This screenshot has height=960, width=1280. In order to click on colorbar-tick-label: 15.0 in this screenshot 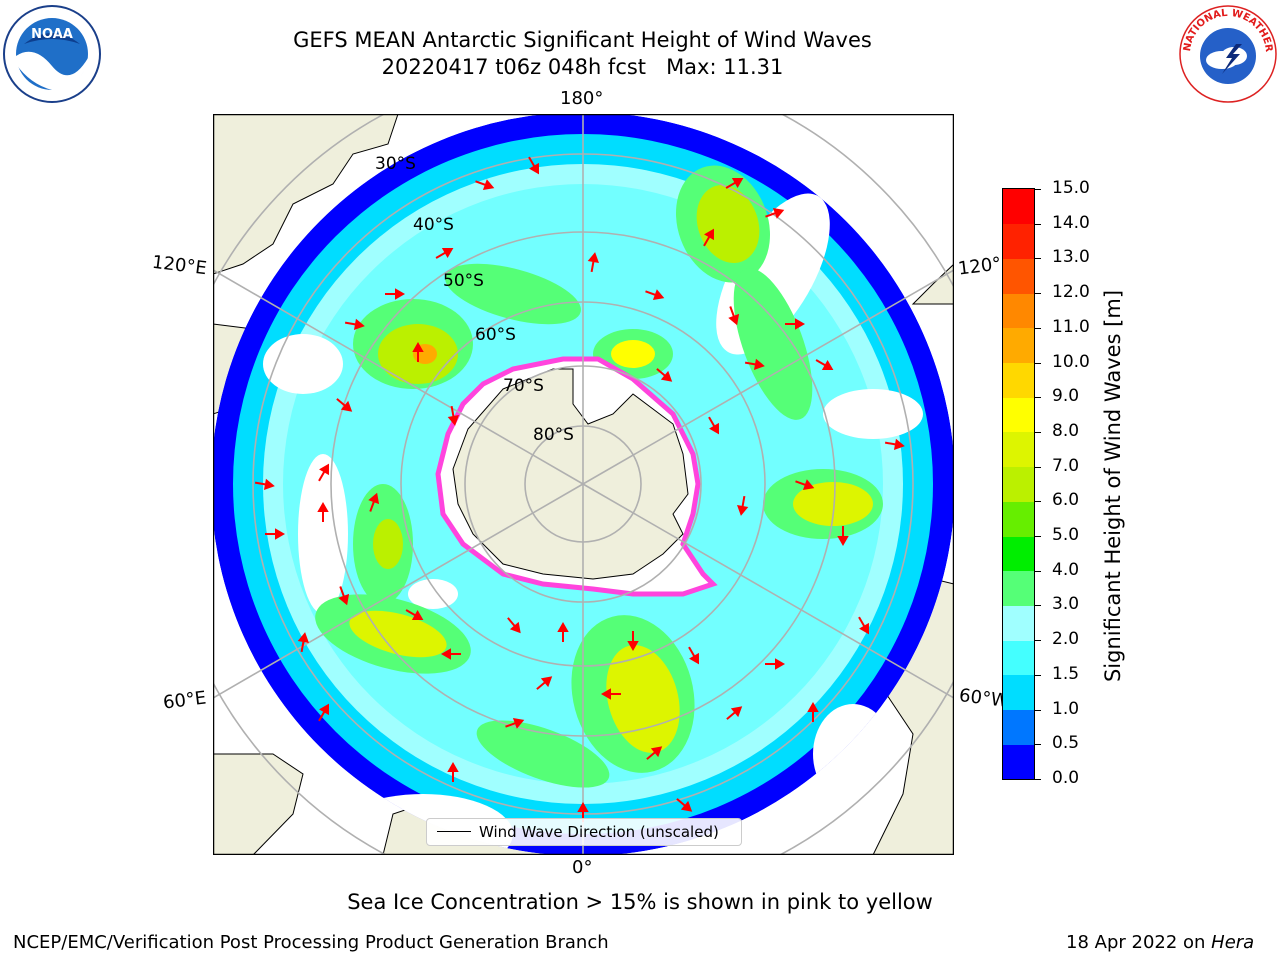, I will do `click(1071, 188)`.